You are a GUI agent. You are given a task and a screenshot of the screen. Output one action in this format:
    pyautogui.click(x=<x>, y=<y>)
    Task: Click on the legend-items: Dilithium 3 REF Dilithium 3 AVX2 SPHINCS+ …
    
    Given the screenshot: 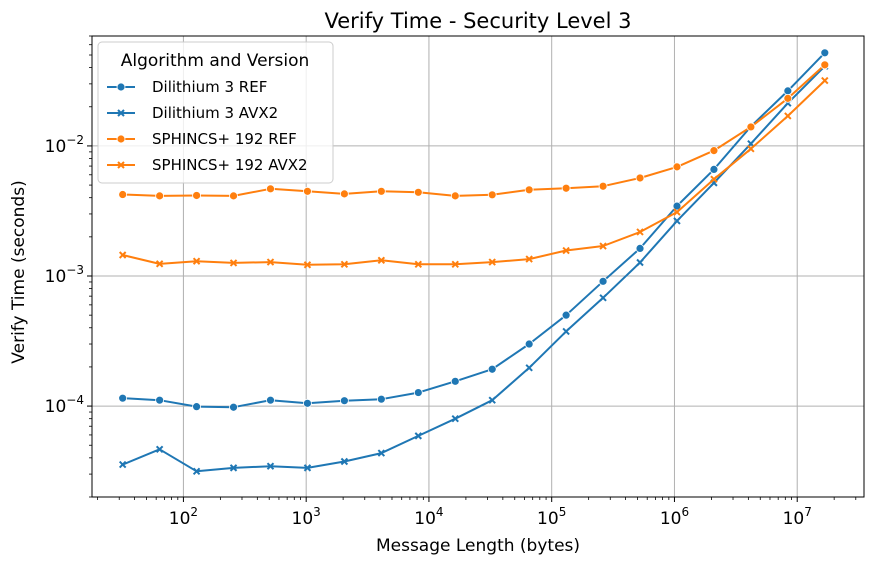 What is the action you would take?
    pyautogui.click(x=207, y=126)
    